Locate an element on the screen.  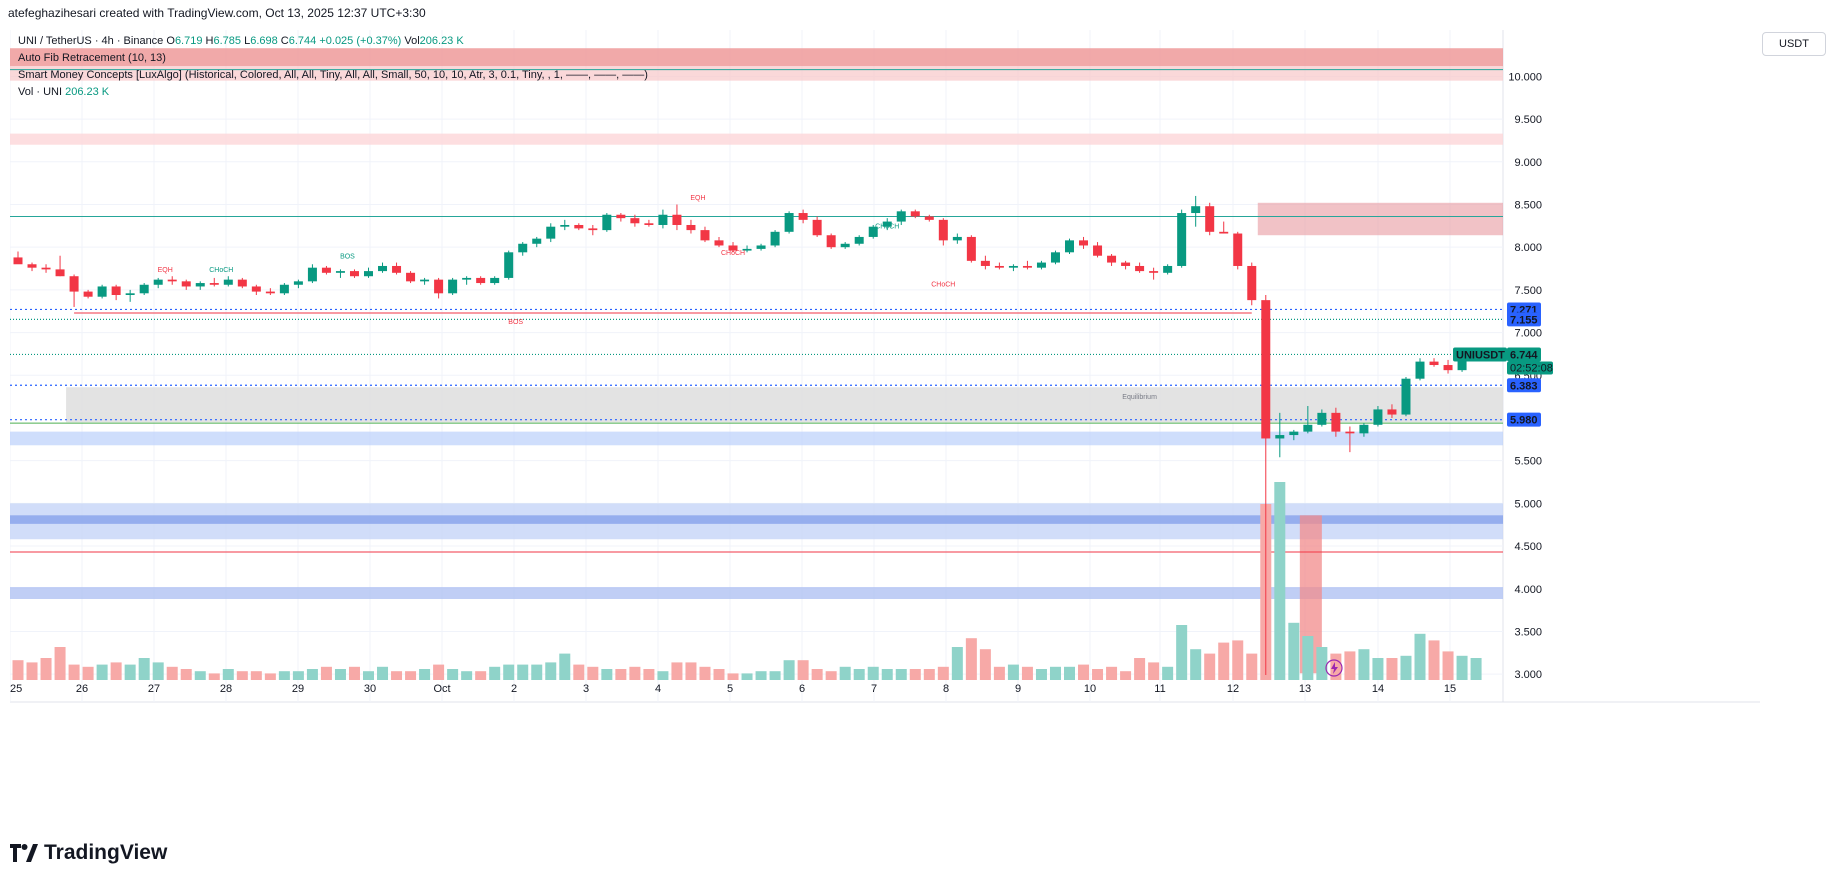
smc-label: CHoCH is located at coordinates (733, 253).